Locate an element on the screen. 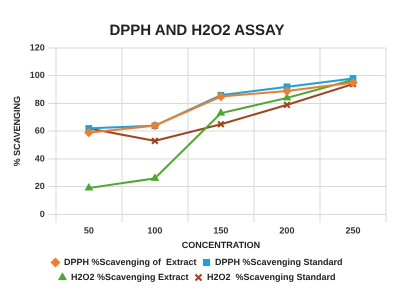  x-axis-title: CONCENTRATION is located at coordinates (221, 245).